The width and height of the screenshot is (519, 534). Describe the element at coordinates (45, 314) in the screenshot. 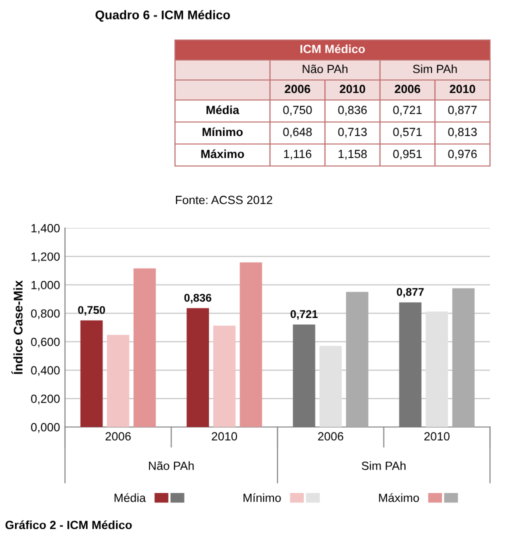

I see `y-tick-label: 0,800` at that location.